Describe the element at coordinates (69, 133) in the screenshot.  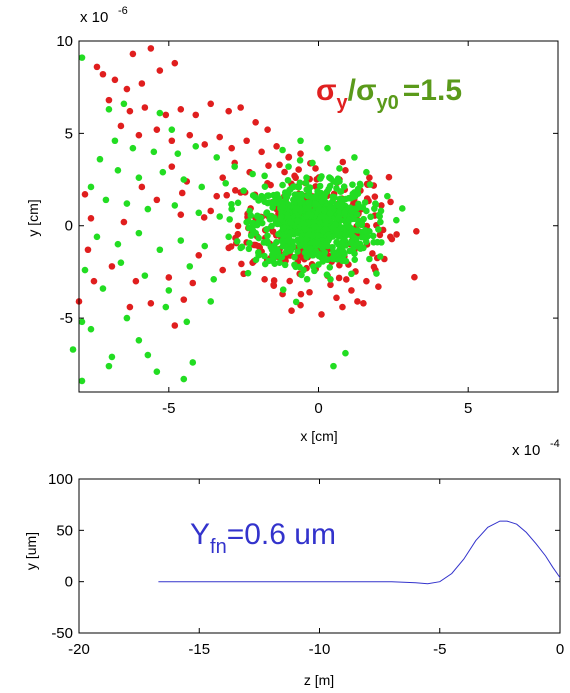
I see `y-tick-label: 5` at that location.